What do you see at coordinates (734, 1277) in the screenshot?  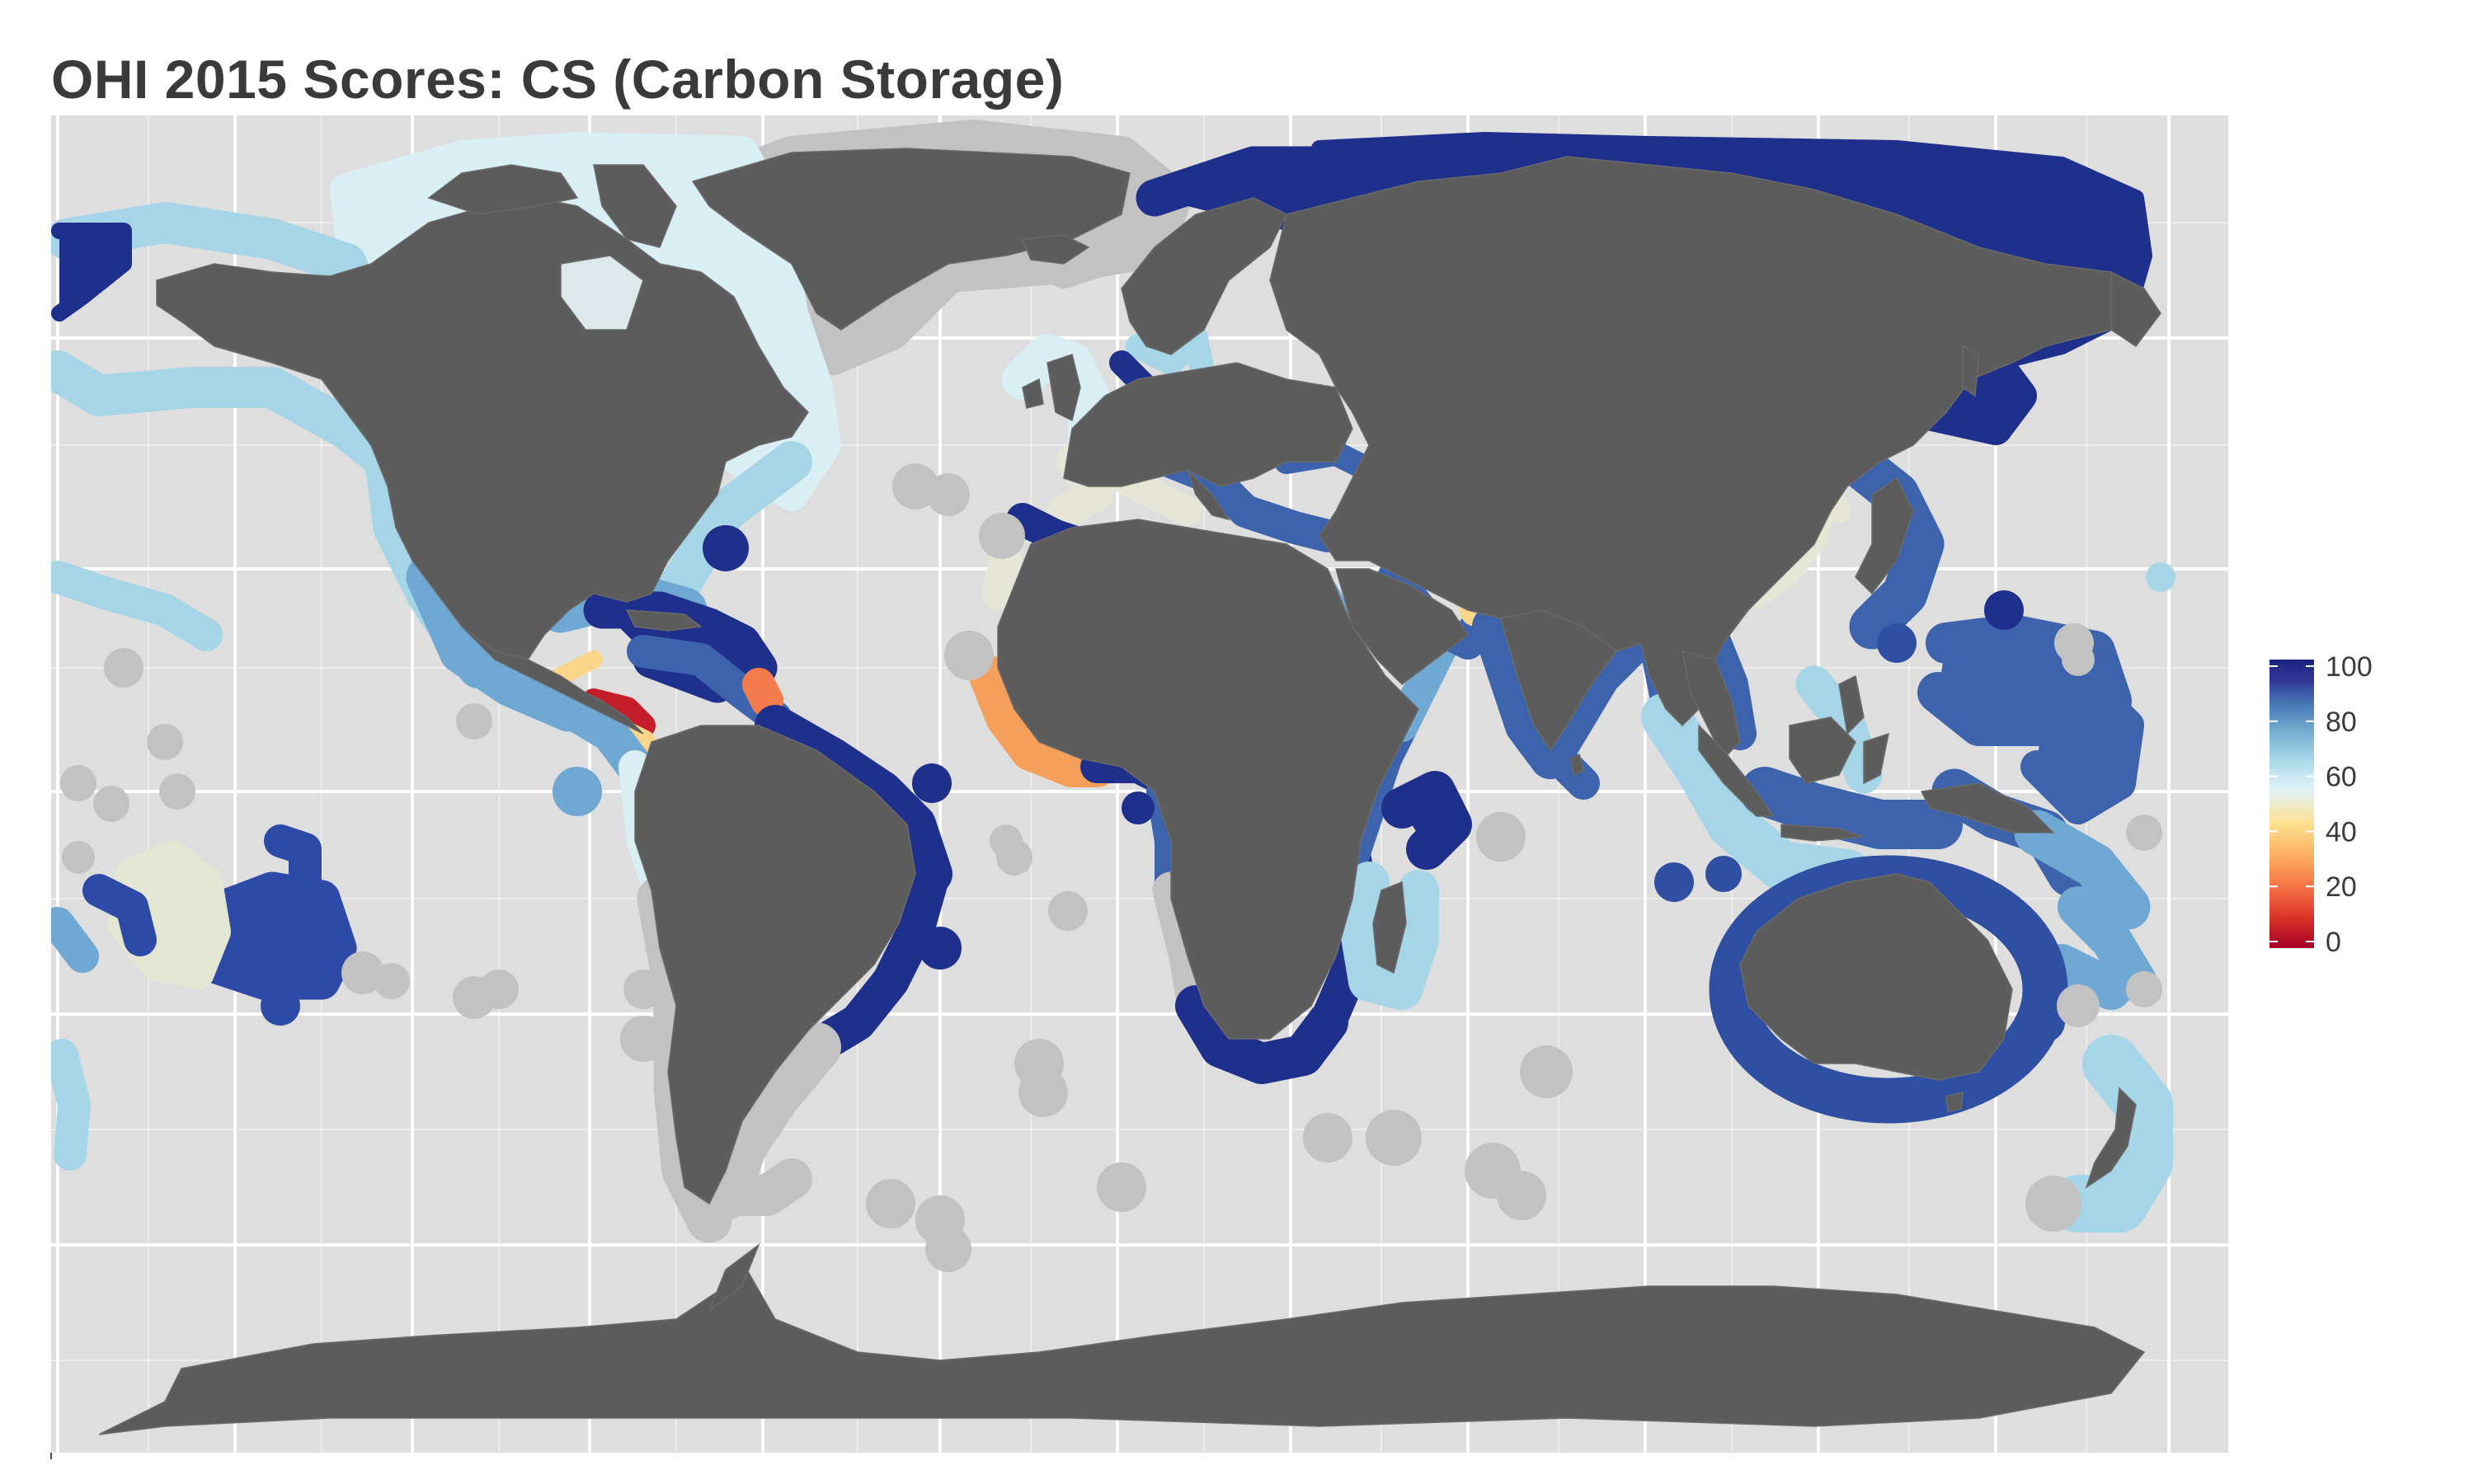 I see `land-antarctic-peninsula` at bounding box center [734, 1277].